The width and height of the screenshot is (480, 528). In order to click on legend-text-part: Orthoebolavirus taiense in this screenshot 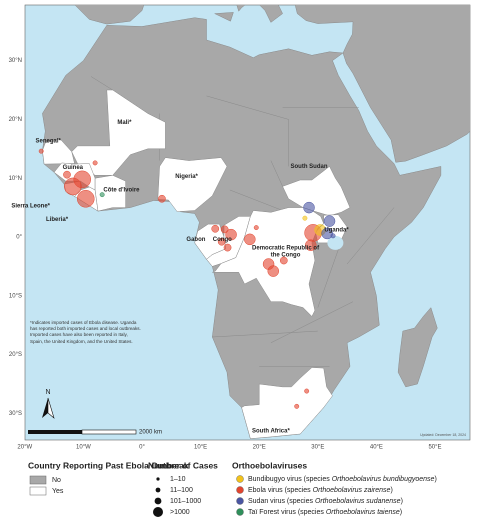, I will do `click(363, 512)`.